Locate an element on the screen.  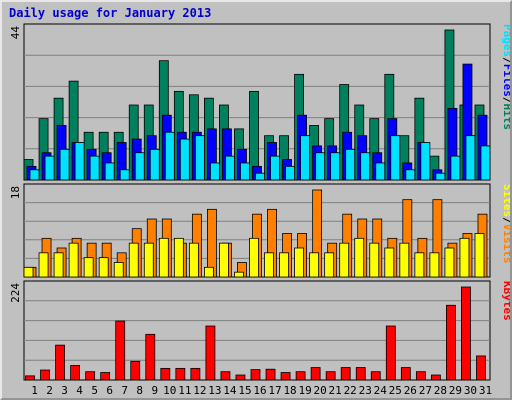
x-tick-label-day-12: 12 is located at coordinates (199, 390).